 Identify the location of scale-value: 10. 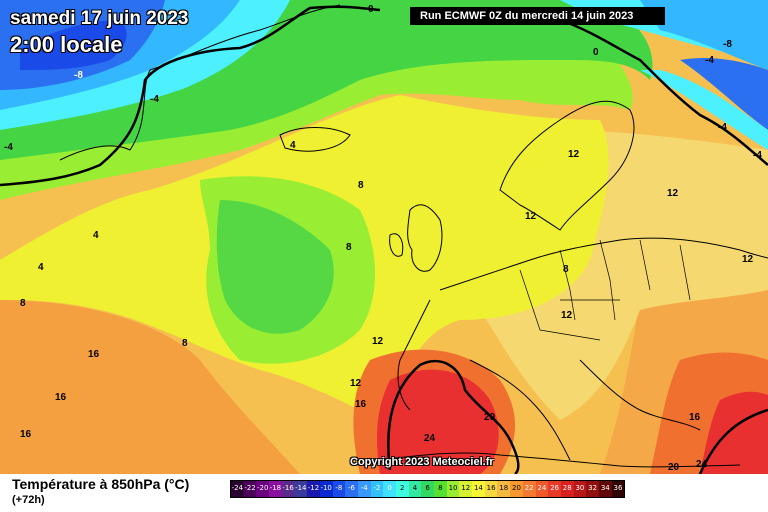
(453, 488).